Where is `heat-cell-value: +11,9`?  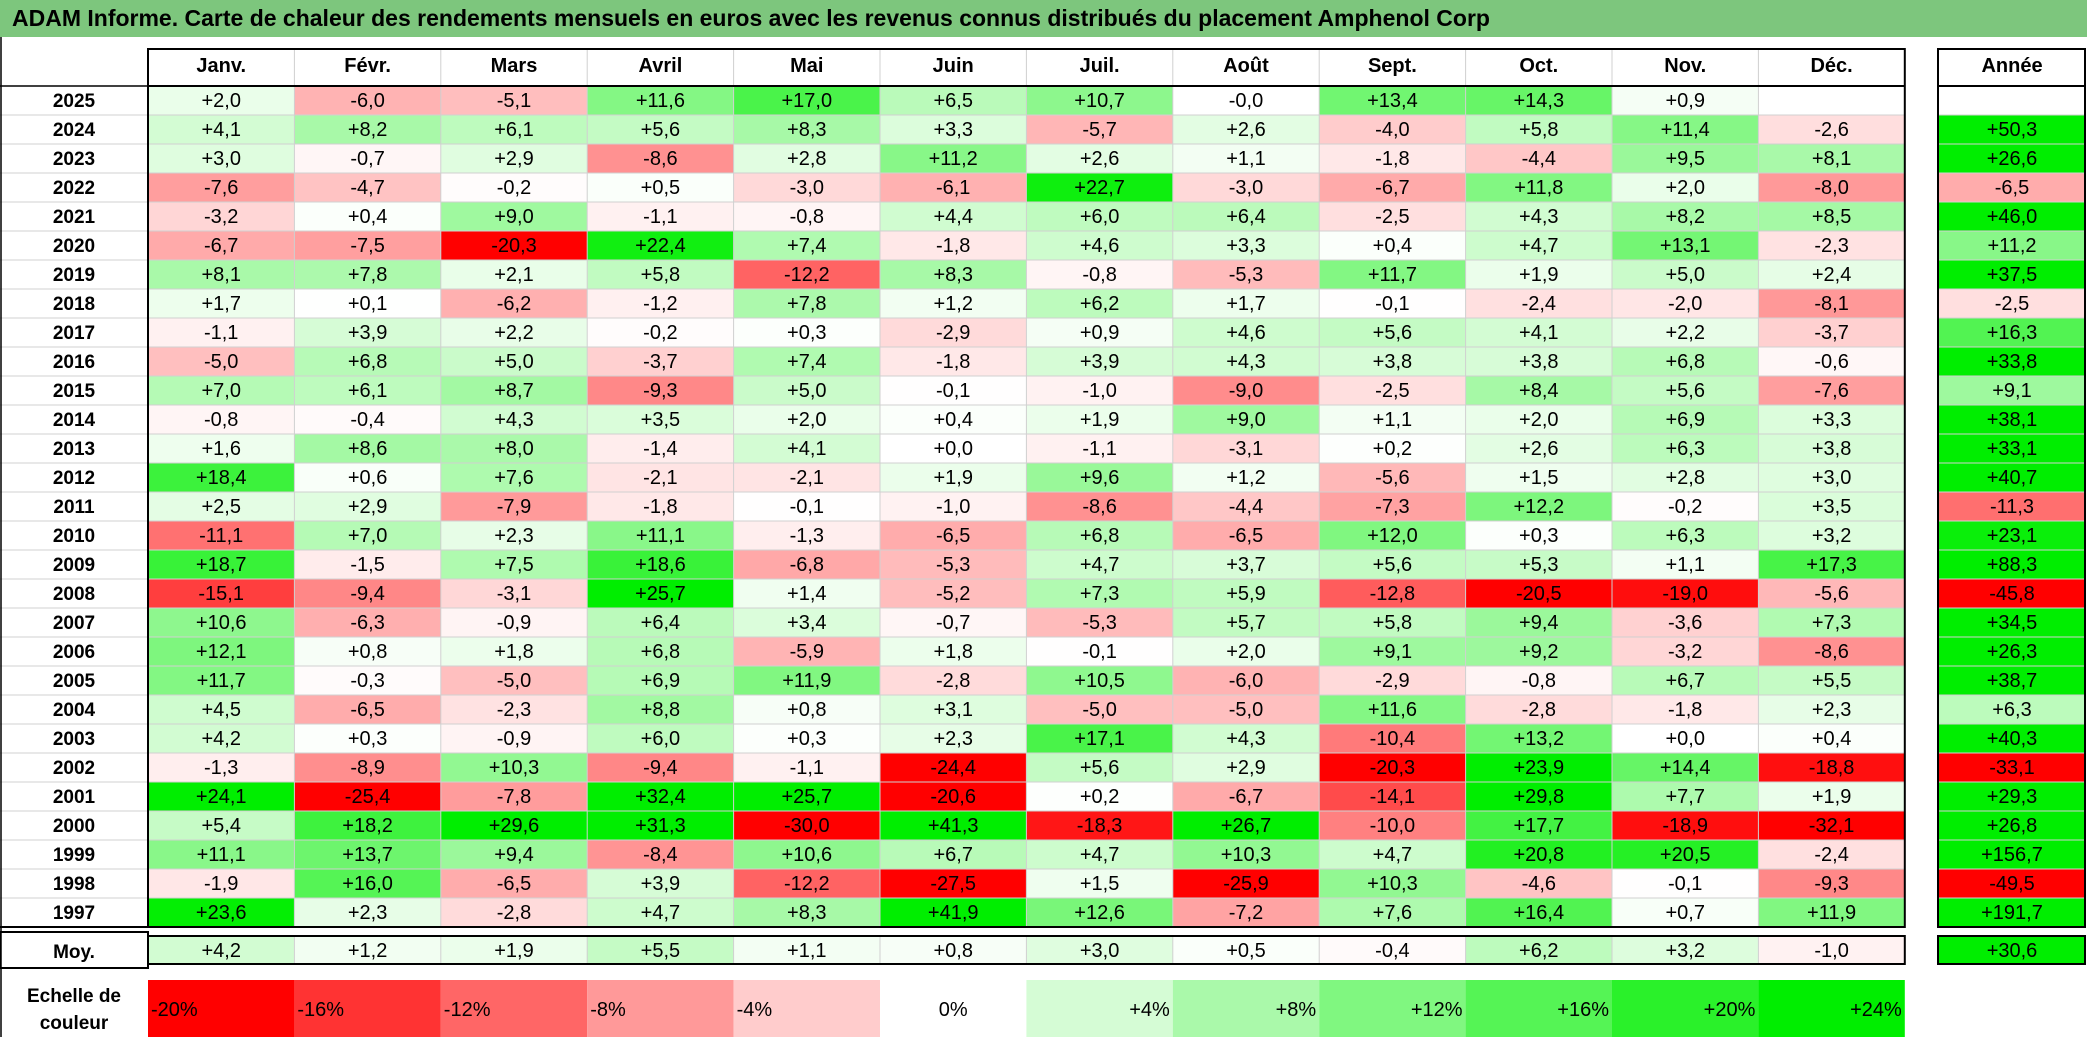 heat-cell-value: +11,9 is located at coordinates (806, 681).